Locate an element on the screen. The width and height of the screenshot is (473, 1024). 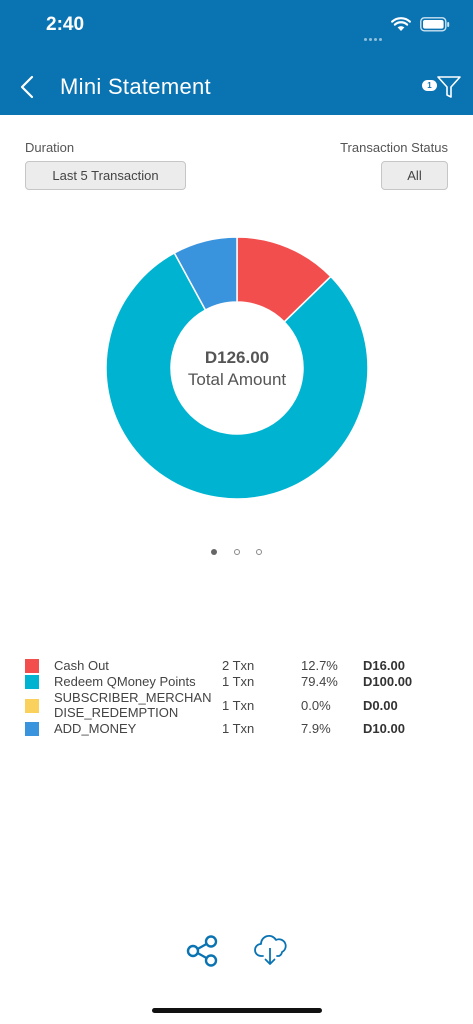
legend-percent: 0.0% is located at coordinates (316, 705).